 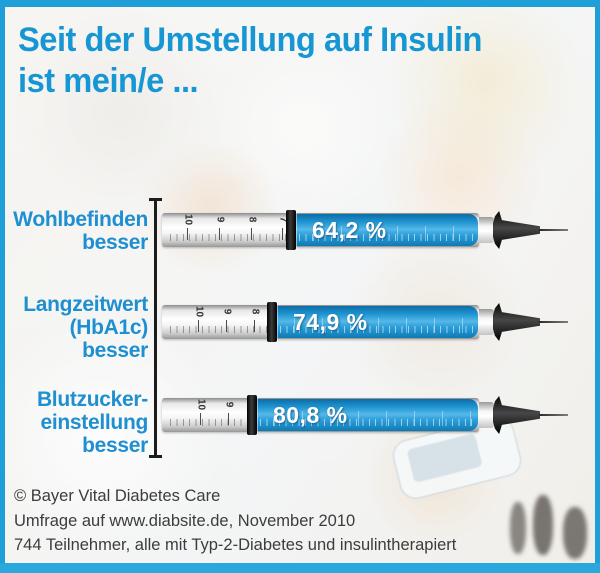 I want to click on row-label-line: Langzeitwert, so click(x=85, y=304).